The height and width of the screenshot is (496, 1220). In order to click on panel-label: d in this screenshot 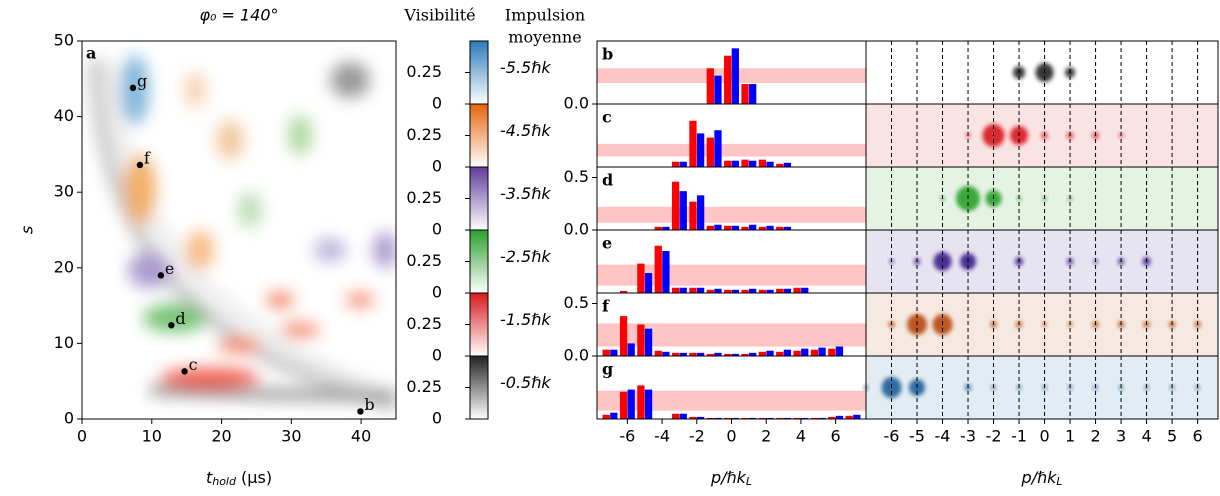, I will do `click(607, 180)`.